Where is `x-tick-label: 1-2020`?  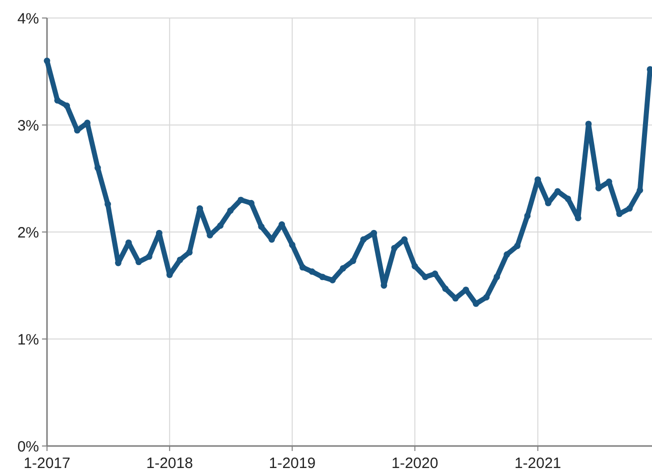
x-tick-label: 1-2020 is located at coordinates (414, 463).